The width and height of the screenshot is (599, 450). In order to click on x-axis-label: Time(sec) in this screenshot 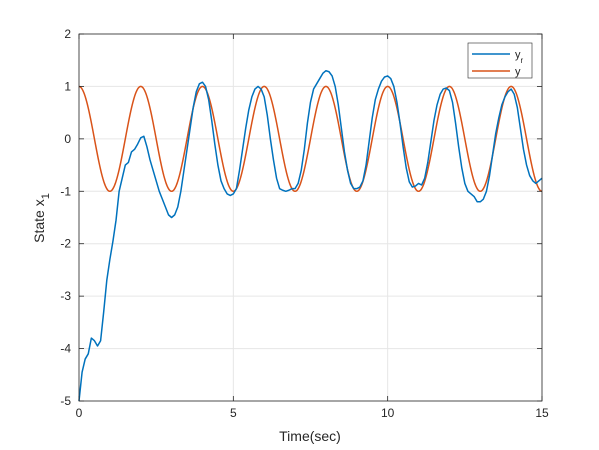, I will do `click(310, 436)`.